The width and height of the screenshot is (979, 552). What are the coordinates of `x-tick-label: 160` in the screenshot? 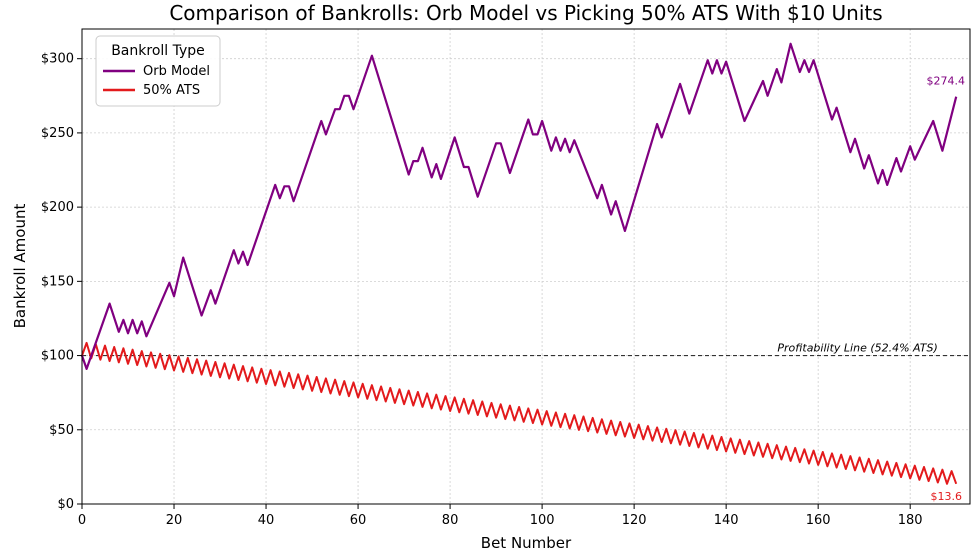 It's located at (818, 520).